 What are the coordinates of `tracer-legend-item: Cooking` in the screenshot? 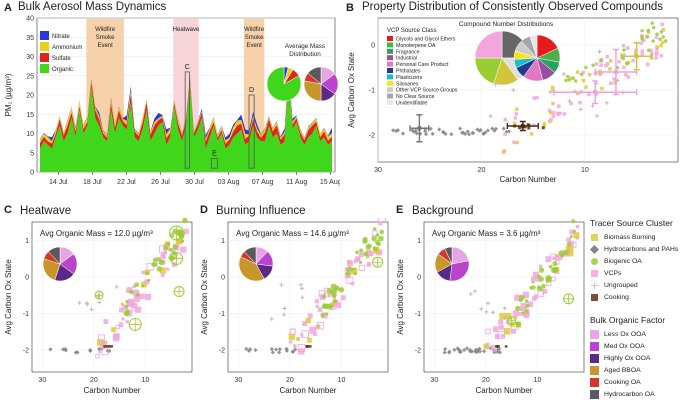 It's located at (637, 297).